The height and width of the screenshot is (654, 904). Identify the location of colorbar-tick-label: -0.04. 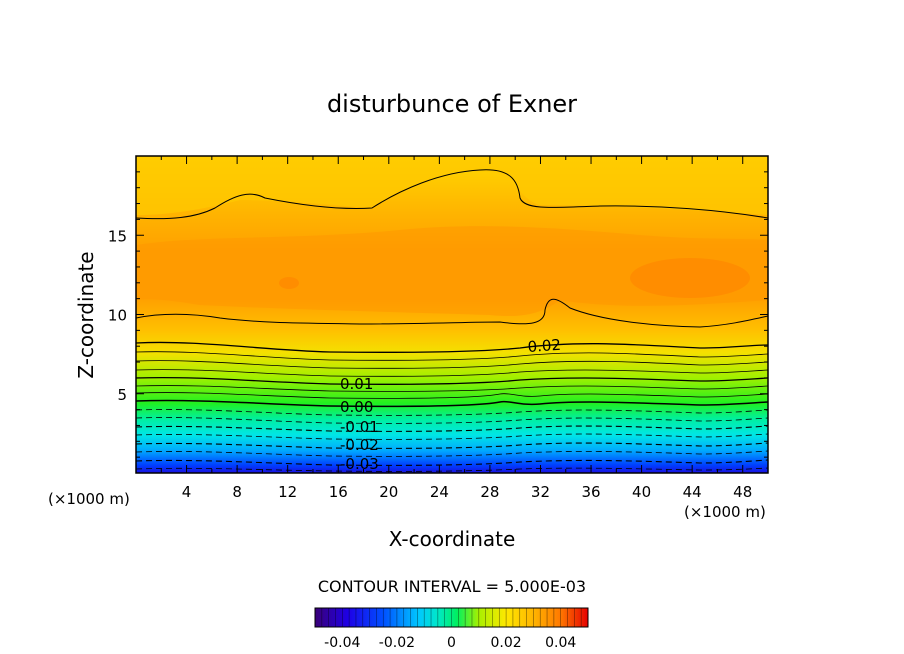
(342, 643).